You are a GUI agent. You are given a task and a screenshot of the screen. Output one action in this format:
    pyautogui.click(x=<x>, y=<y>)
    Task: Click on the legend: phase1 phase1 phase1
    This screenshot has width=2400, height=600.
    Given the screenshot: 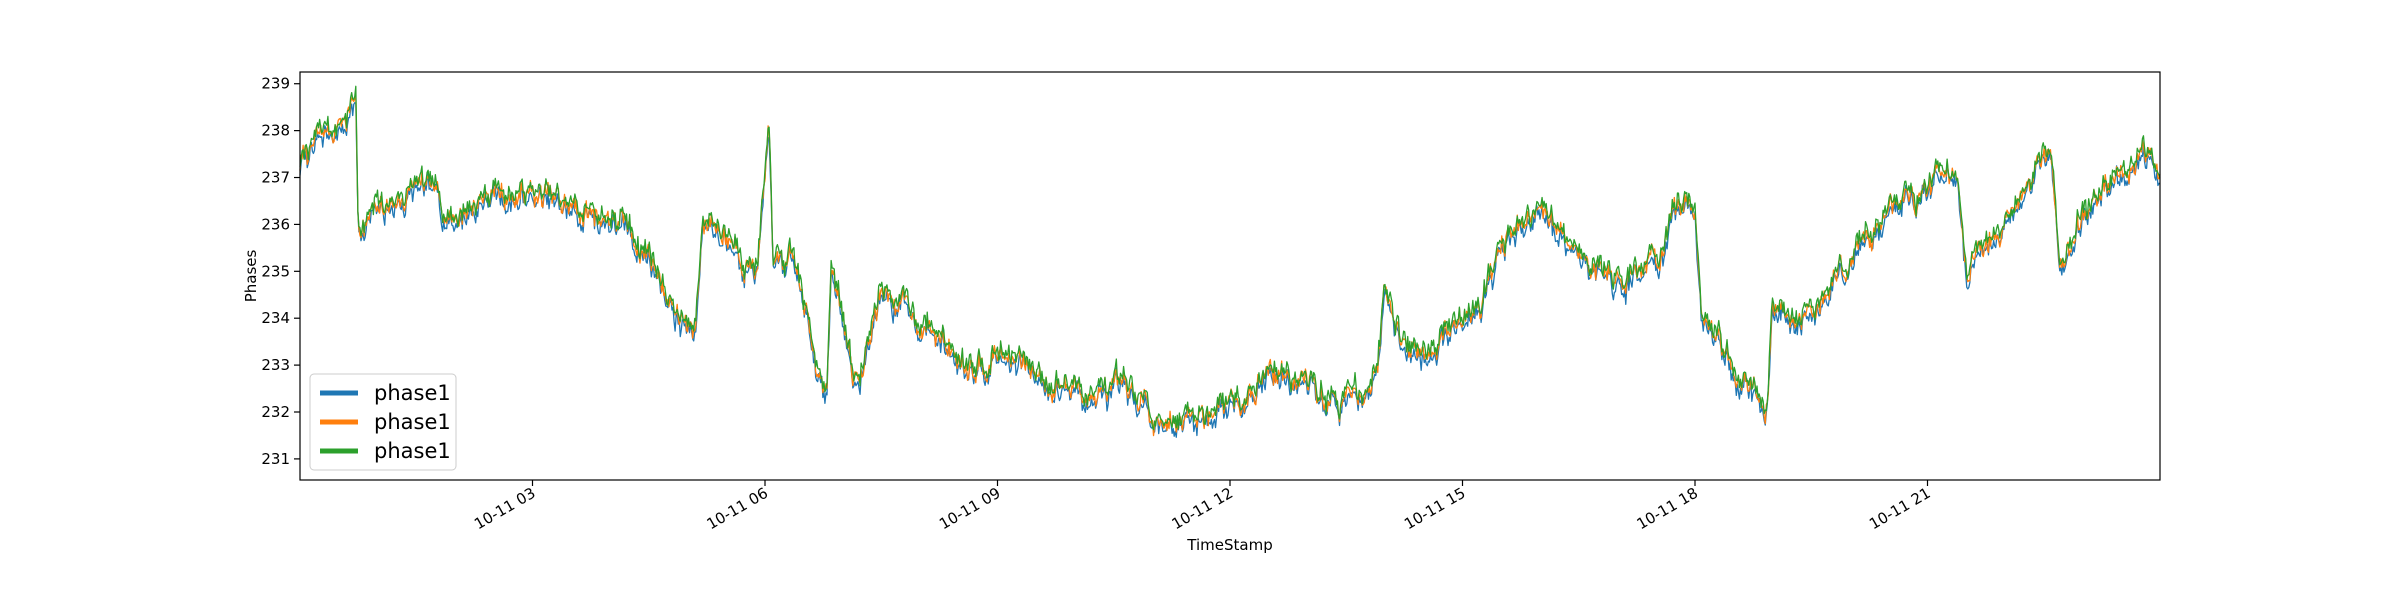 What is the action you would take?
    pyautogui.click(x=383, y=422)
    